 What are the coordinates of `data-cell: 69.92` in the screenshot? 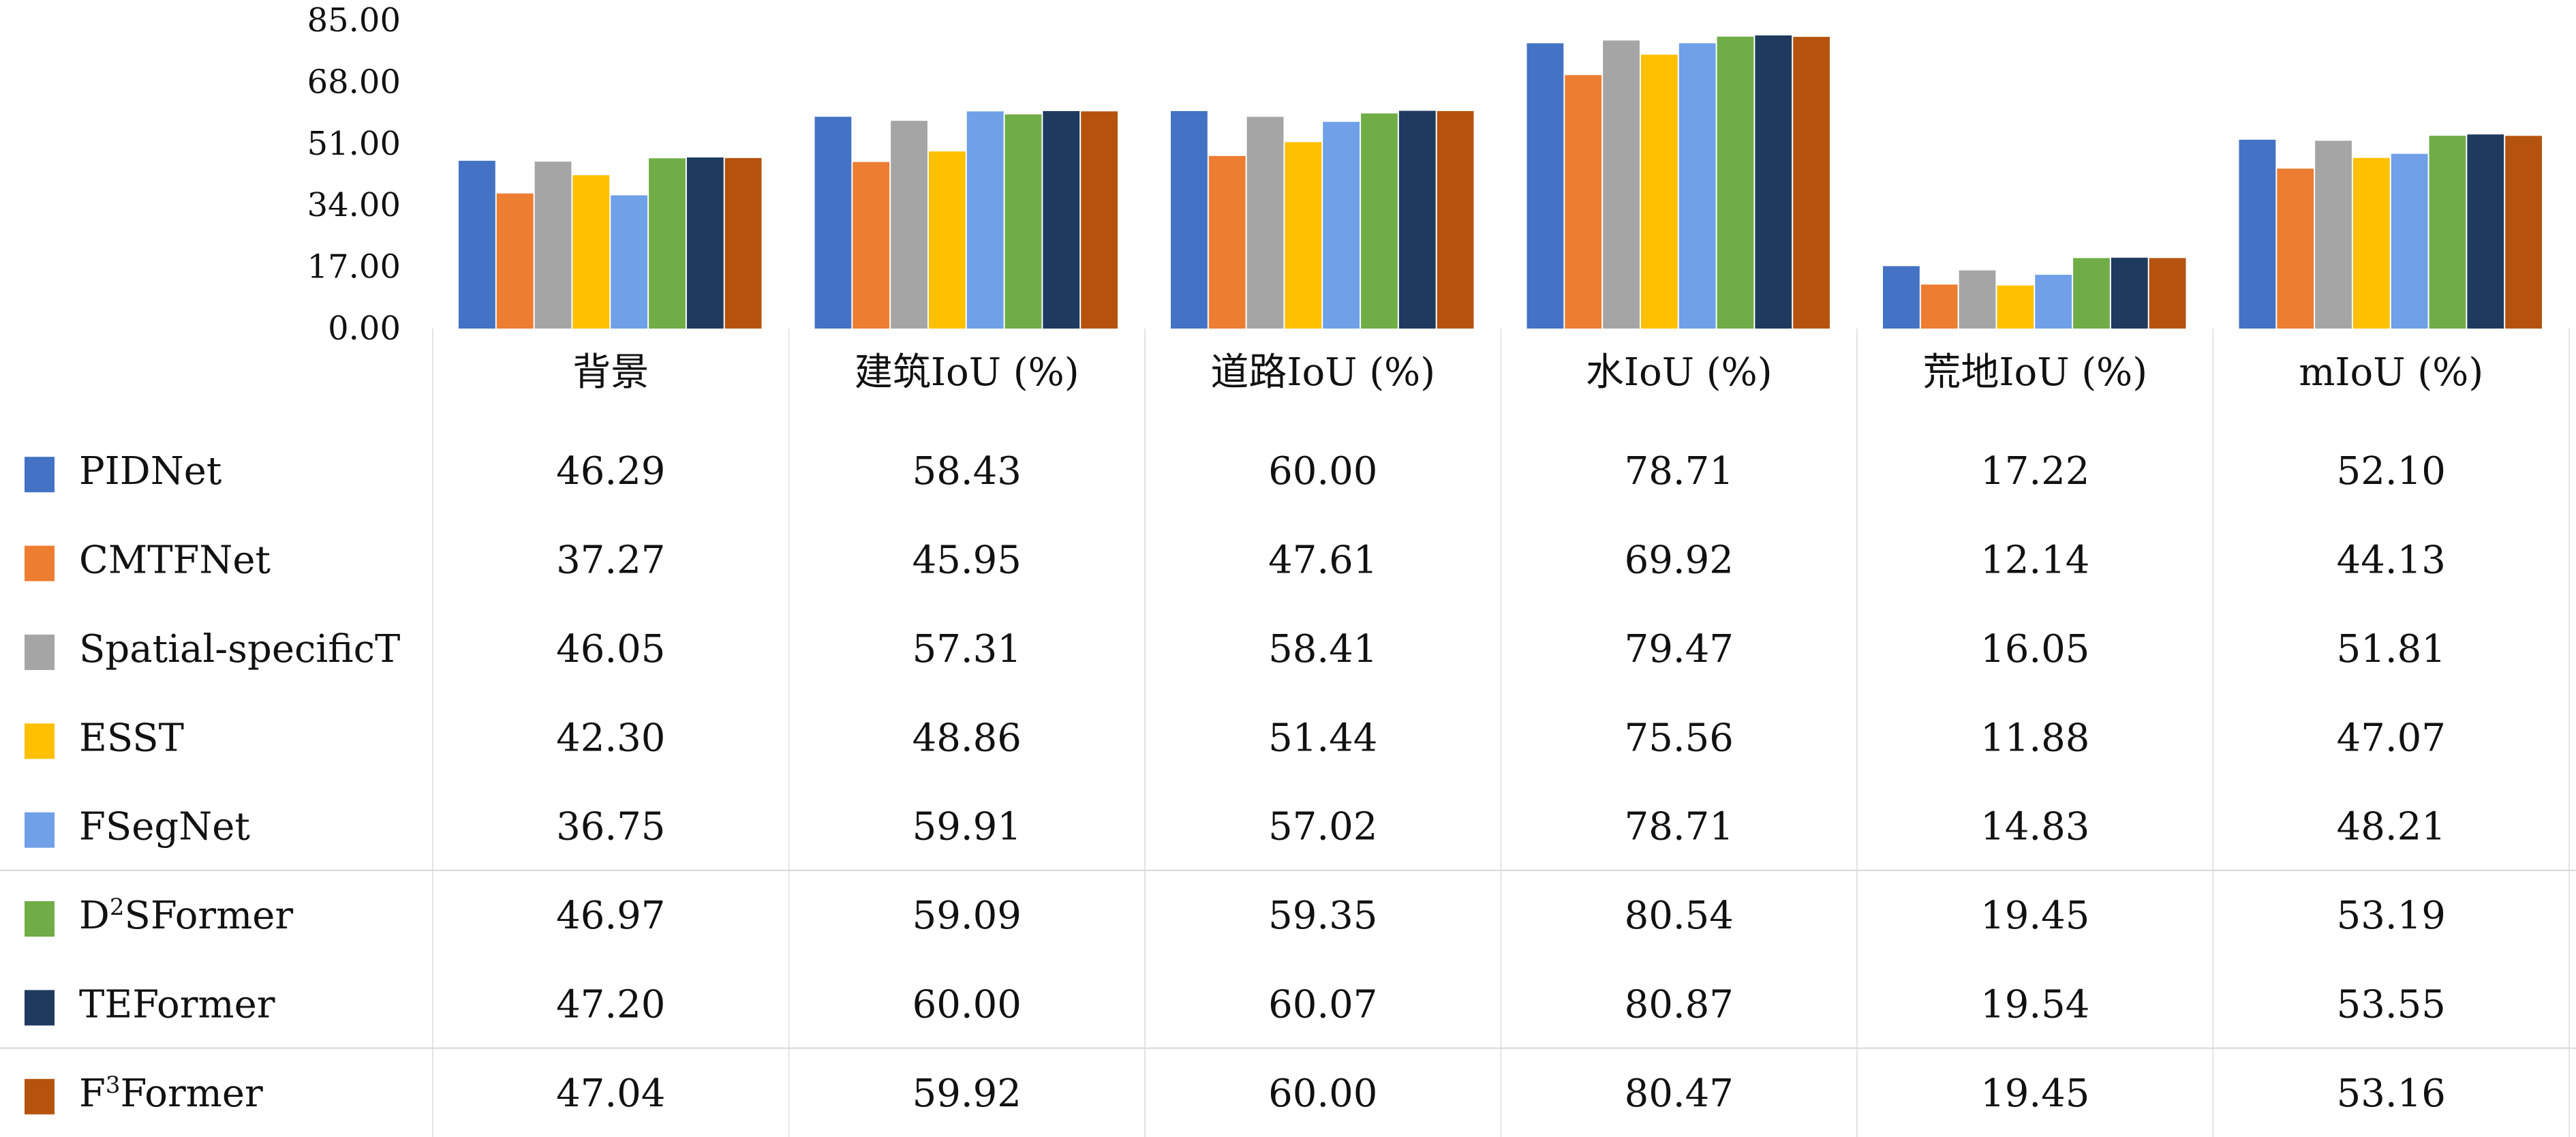 It's located at (1679, 561).